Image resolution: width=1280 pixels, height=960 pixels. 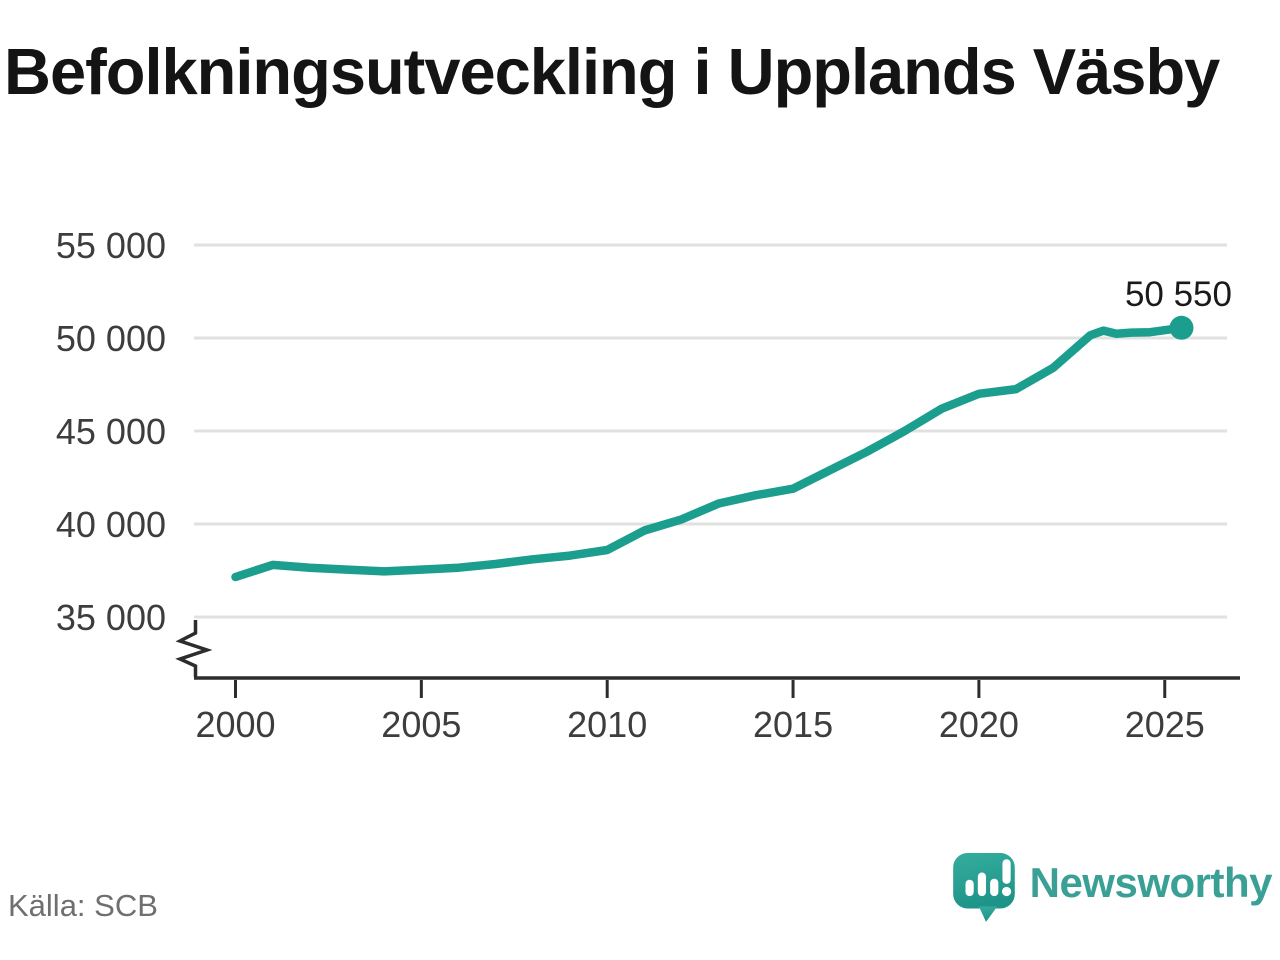 I want to click on logo-bubble-tail, so click(x=987, y=914).